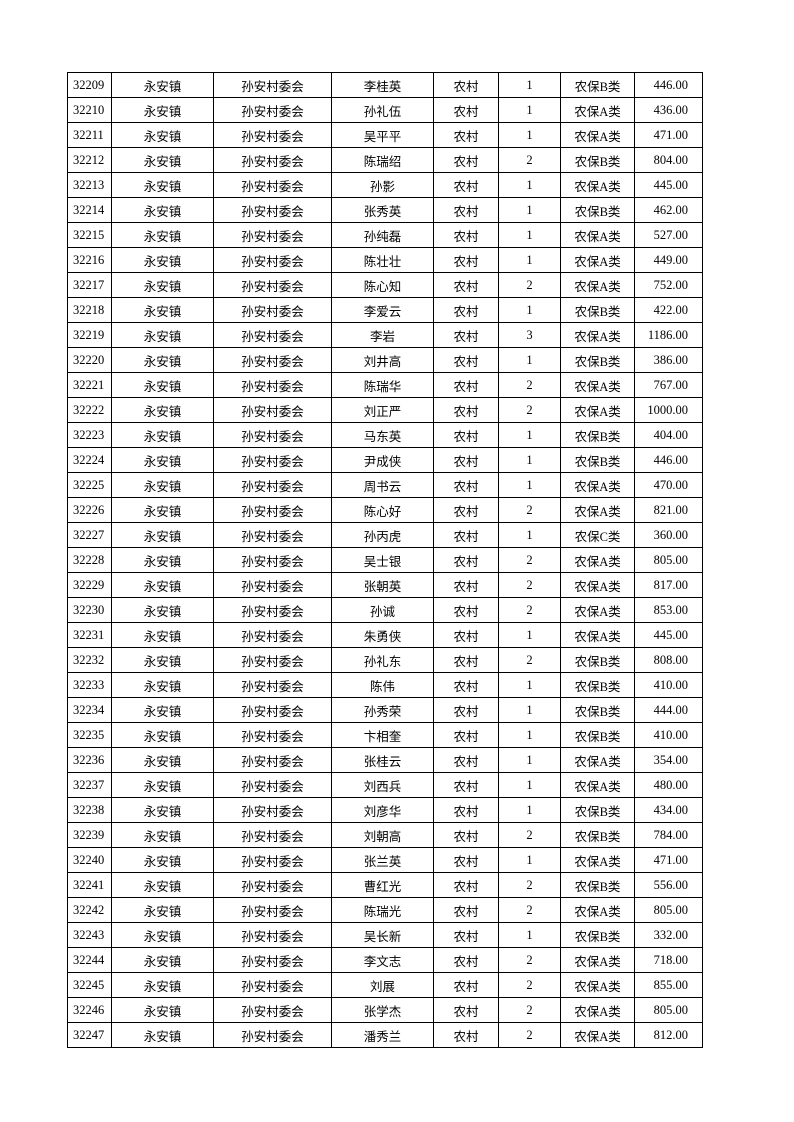  What do you see at coordinates (382, 960) in the screenshot?
I see `person-name: 李文志` at bounding box center [382, 960].